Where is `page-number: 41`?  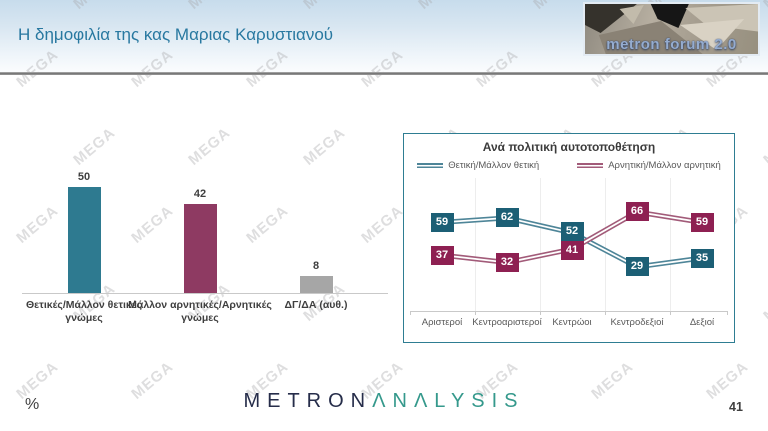
page-number: 41 is located at coordinates (736, 407).